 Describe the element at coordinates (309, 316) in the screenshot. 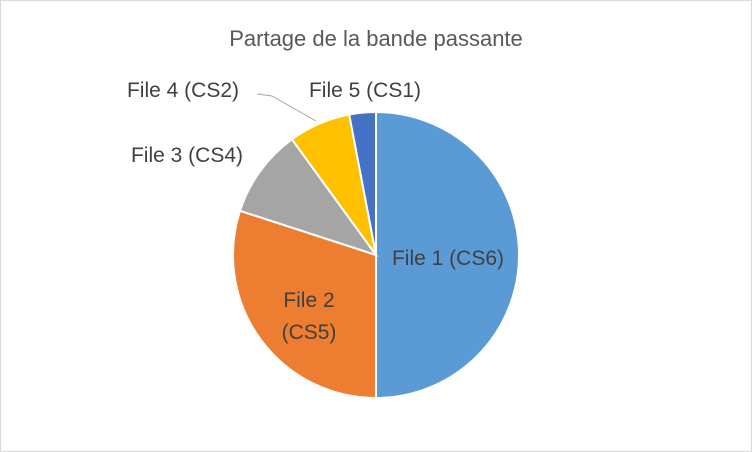

I see `data-label-2: File 2 (CS5)` at that location.